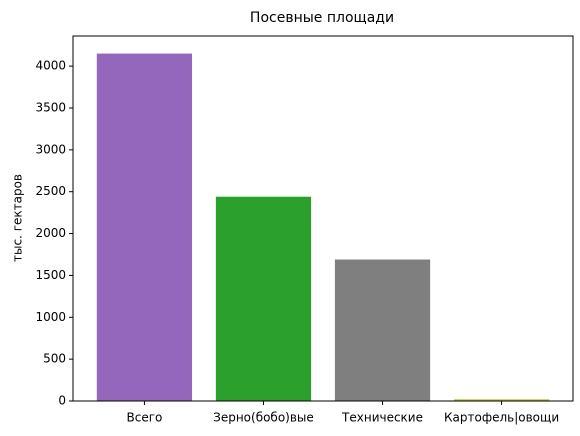 The width and height of the screenshot is (580, 436). I want to click on chart-title: Посевные площади, so click(322, 18).